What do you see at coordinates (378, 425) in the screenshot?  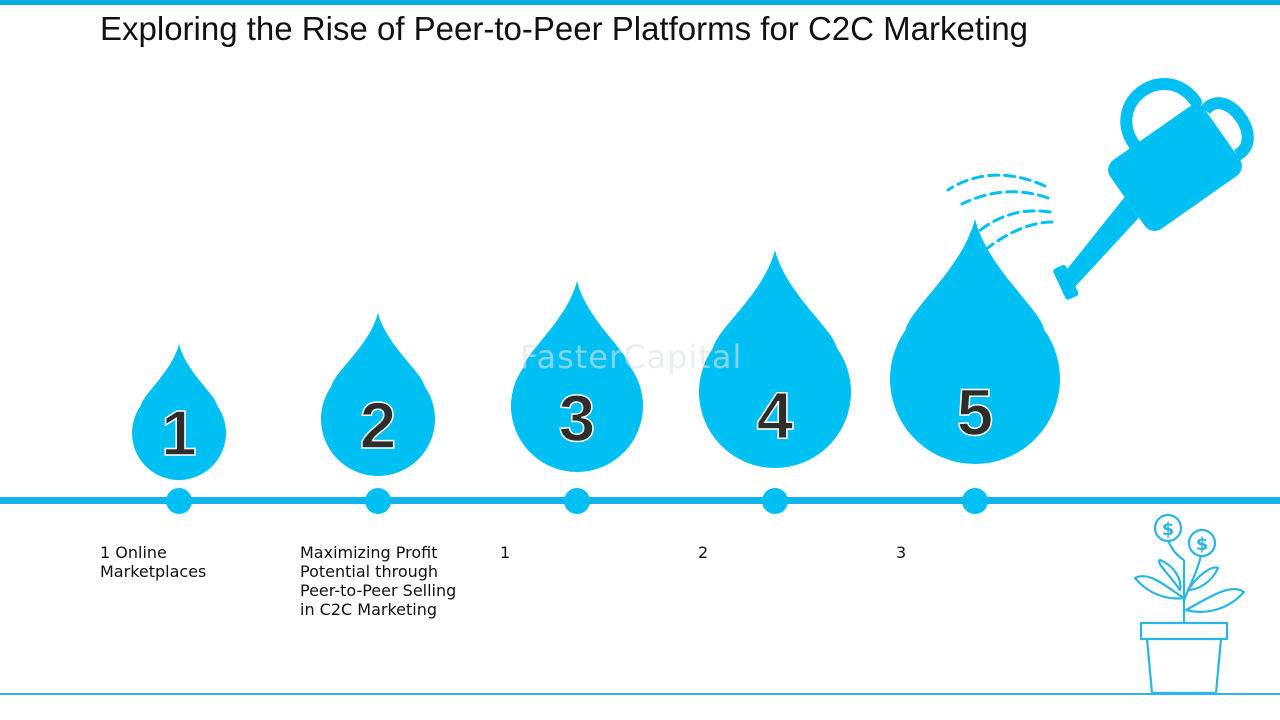 I see `drop-number-2: 2` at bounding box center [378, 425].